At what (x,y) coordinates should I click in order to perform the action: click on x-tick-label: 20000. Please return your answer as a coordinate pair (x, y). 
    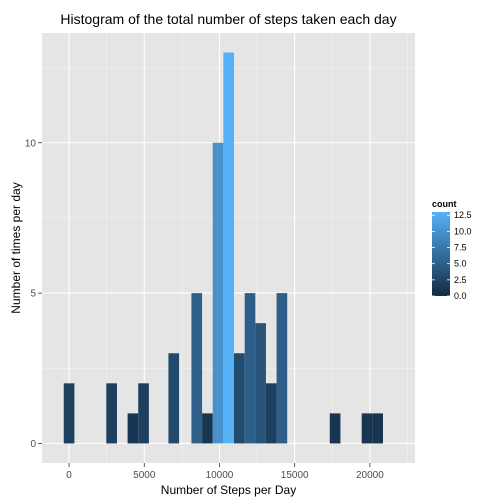
    Looking at the image, I should click on (370, 475).